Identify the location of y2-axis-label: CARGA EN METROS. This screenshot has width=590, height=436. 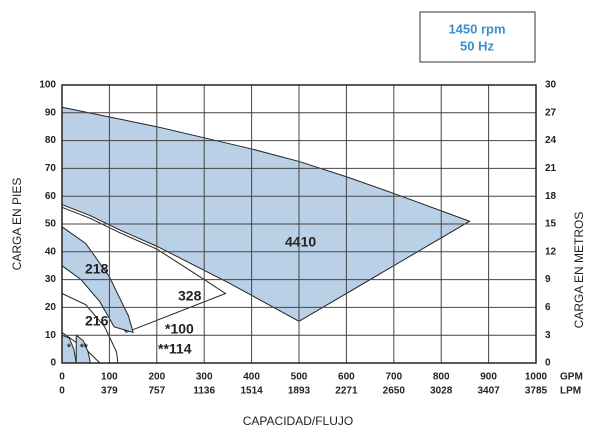
(579, 270).